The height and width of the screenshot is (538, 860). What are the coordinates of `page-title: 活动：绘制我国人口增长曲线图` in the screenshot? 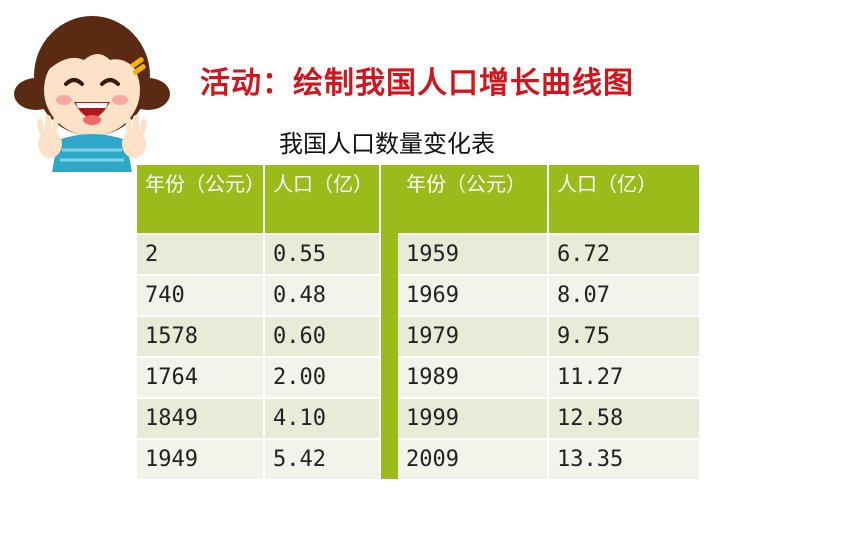 It's located at (417, 83).